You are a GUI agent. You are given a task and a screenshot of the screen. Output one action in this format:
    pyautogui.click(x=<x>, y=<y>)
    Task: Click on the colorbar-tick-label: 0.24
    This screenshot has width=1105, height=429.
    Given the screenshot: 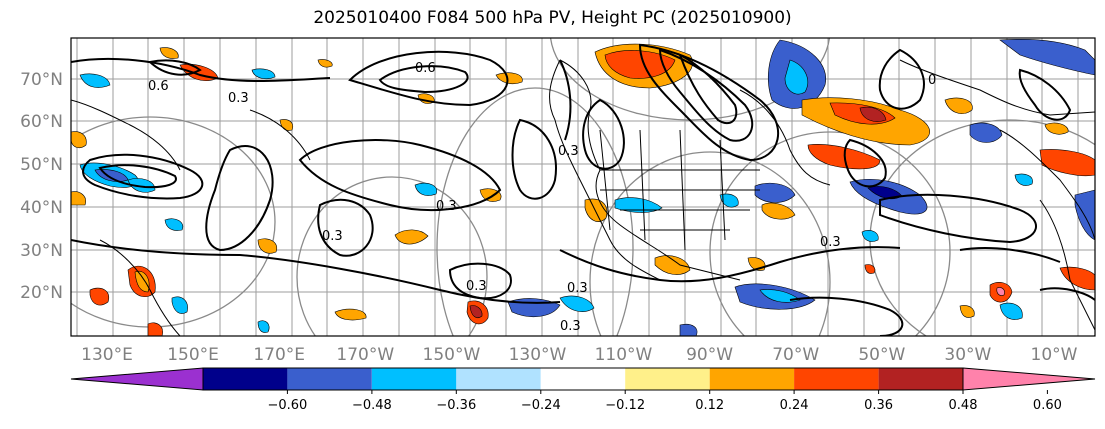 What is the action you would take?
    pyautogui.click(x=794, y=405)
    